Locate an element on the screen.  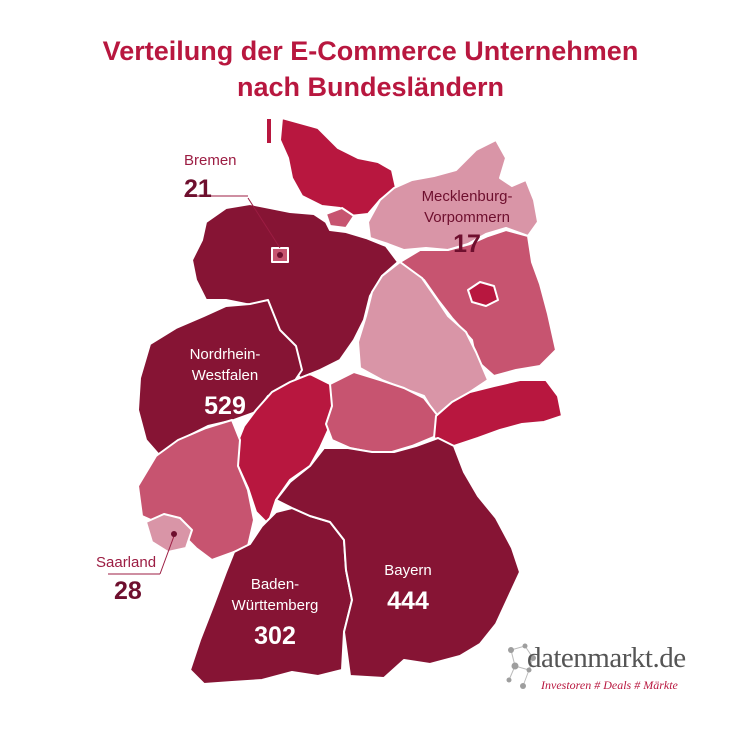
state-thueringen is located at coordinates (382, 412).